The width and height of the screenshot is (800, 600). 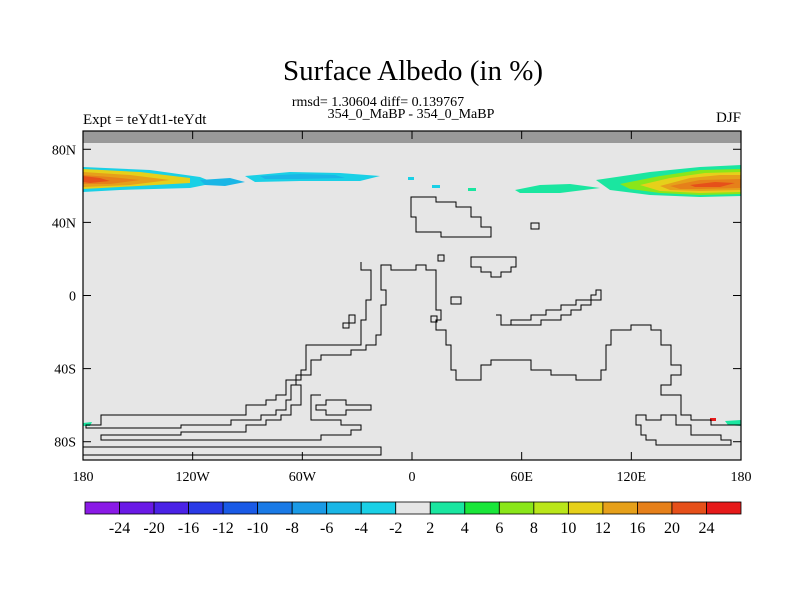 I want to click on colorbar-label: 16, so click(x=637, y=528).